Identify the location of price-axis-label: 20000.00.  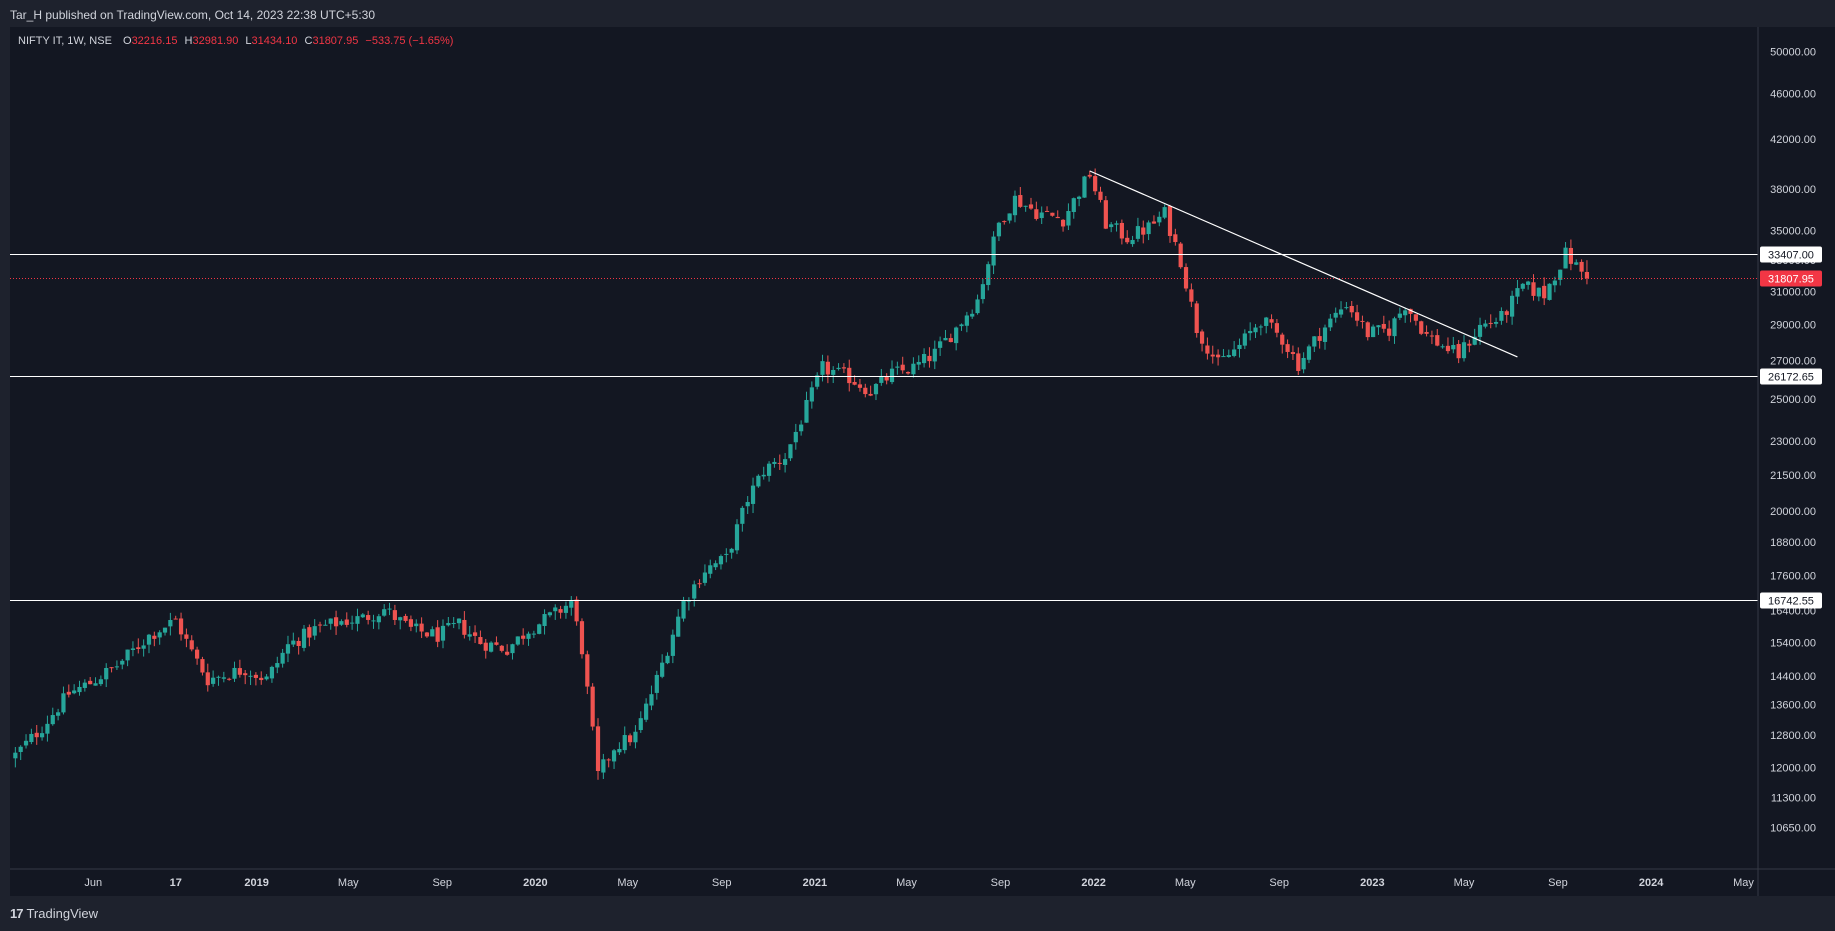
(1793, 512).